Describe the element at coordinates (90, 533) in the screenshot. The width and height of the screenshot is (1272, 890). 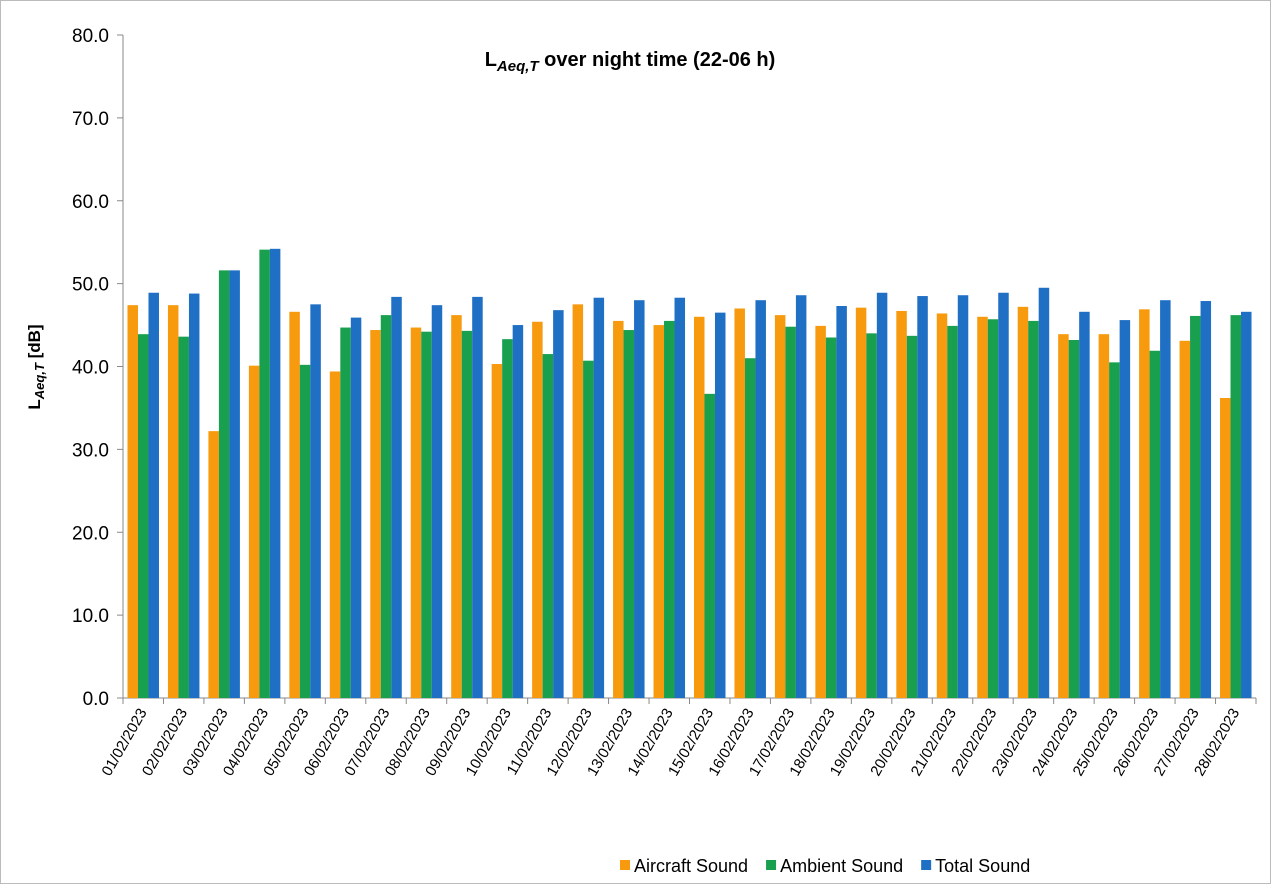
I see `y-tick-label: 20.0` at that location.